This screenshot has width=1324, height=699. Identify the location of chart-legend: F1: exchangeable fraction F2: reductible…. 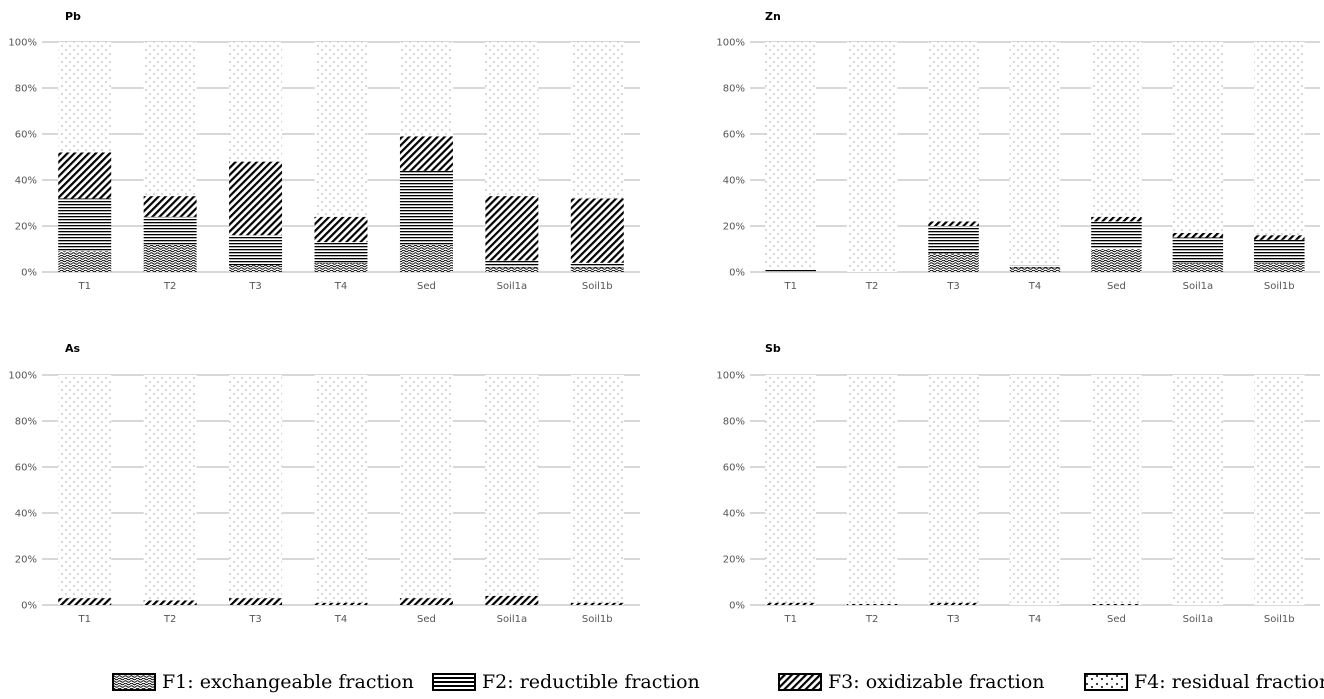
(662, 680).